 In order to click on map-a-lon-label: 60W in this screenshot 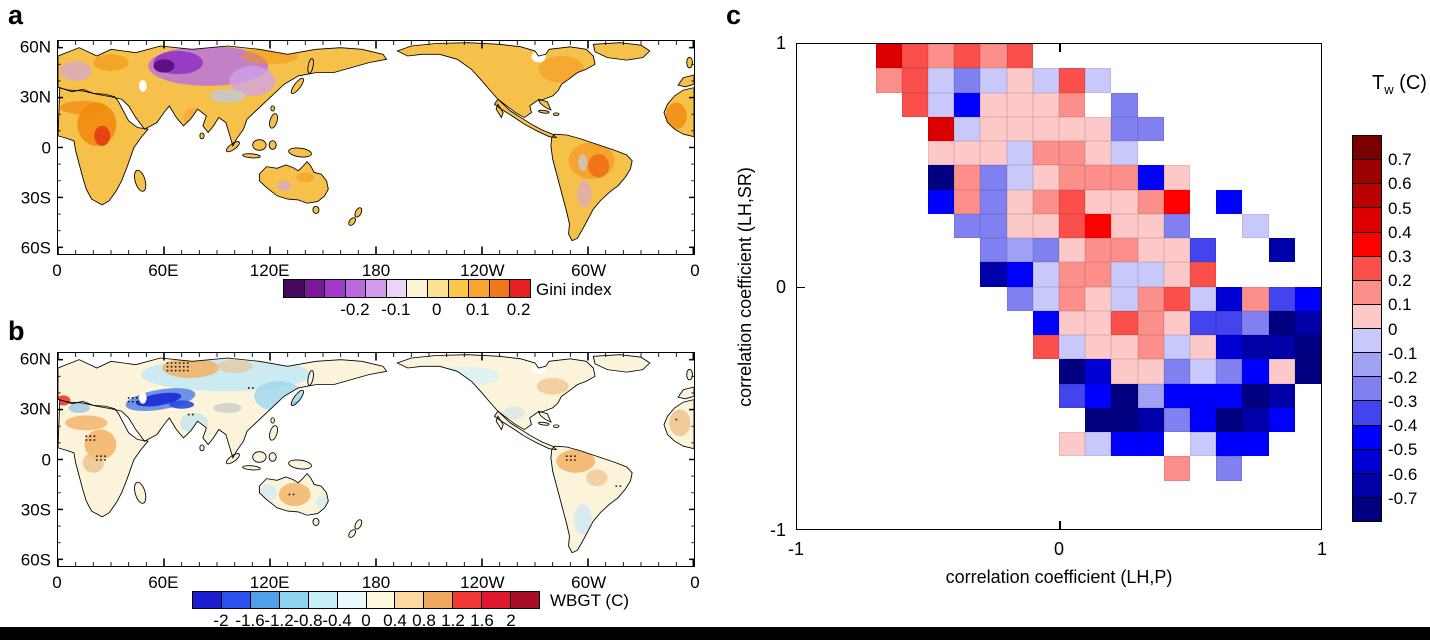, I will do `click(589, 270)`.